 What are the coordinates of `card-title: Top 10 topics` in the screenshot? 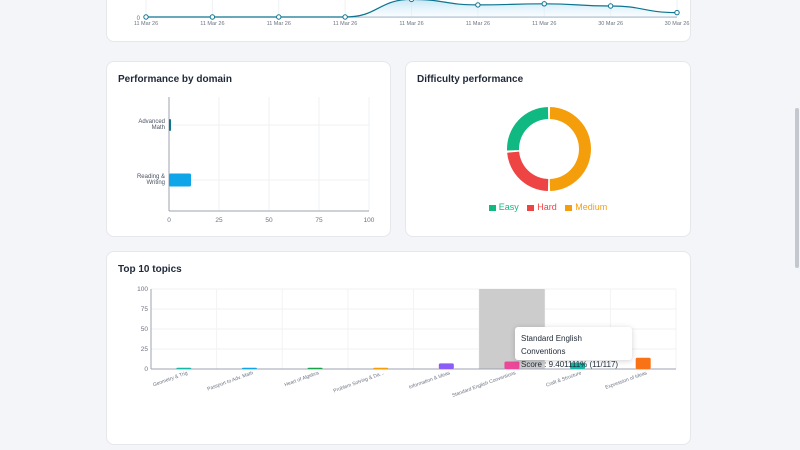 It's located at (150, 269).